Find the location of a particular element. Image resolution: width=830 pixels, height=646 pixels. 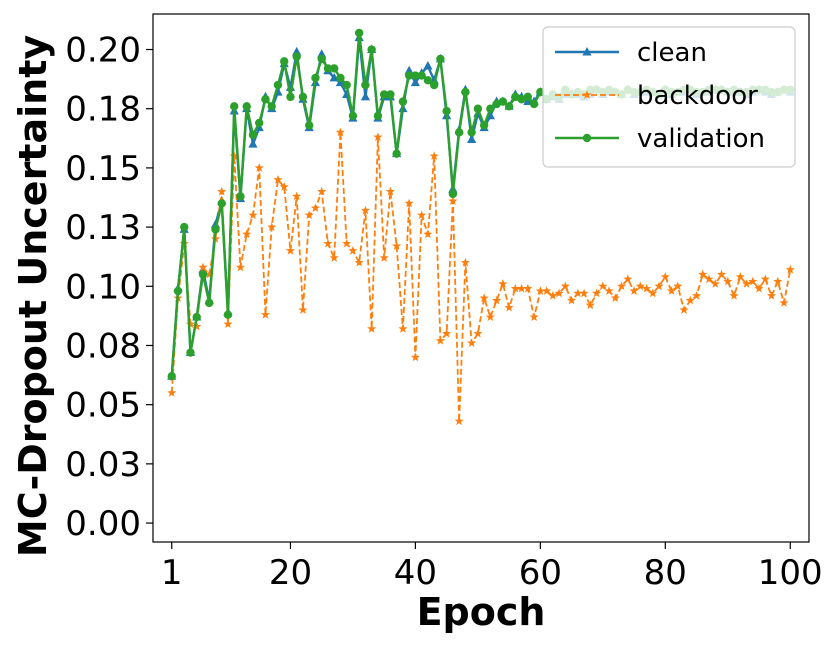

x-axis: 1 20 40 60 80 100 is located at coordinates (492, 567).